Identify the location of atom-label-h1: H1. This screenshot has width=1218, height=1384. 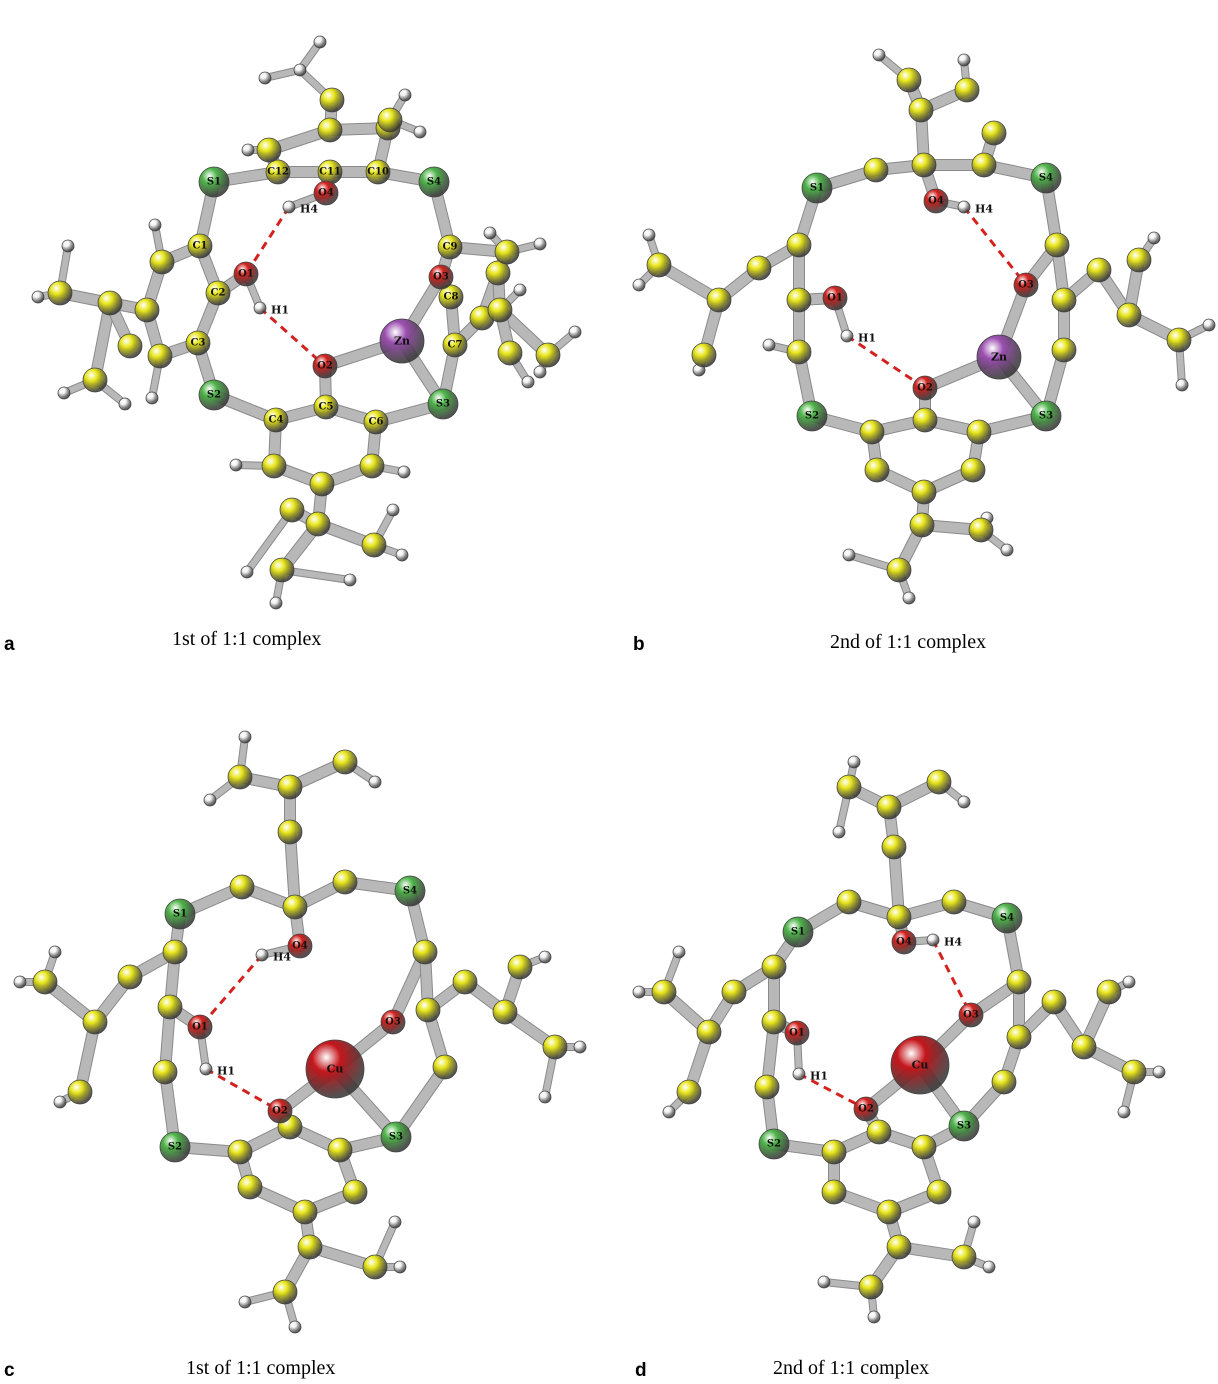
(867, 338).